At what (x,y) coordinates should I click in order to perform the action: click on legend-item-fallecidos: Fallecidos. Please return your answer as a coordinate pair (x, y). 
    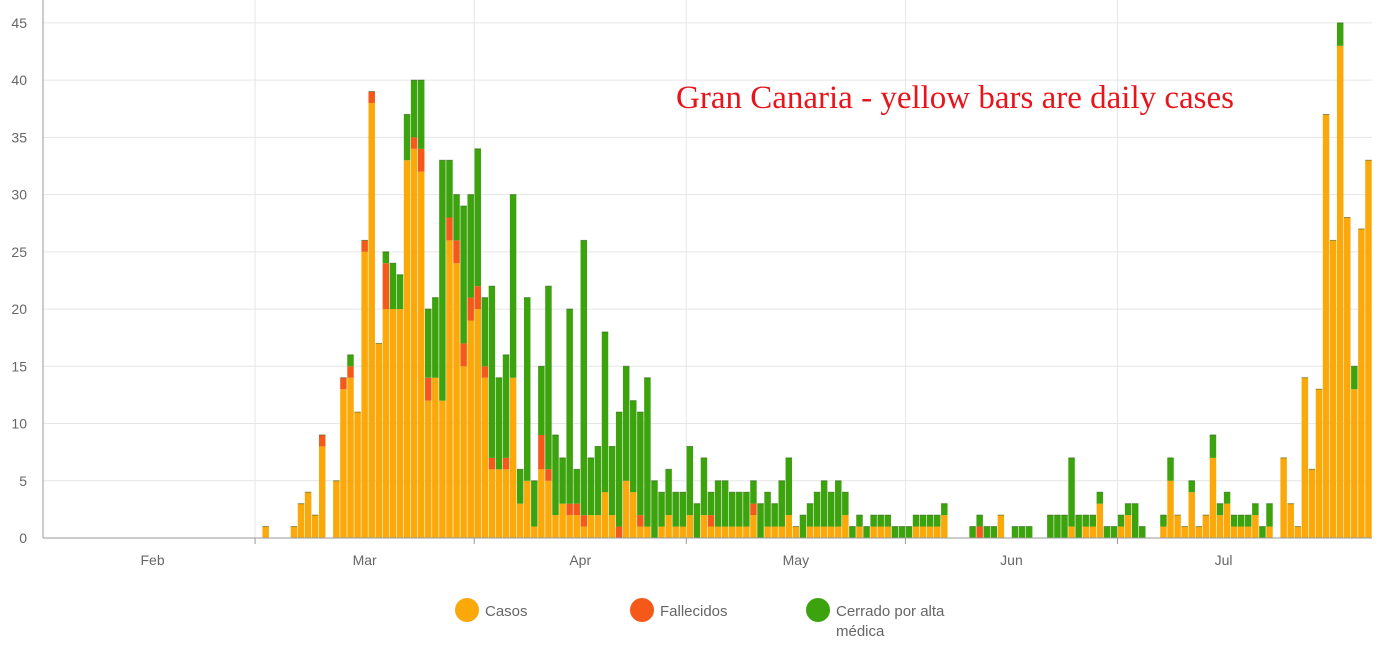
    Looking at the image, I should click on (679, 610).